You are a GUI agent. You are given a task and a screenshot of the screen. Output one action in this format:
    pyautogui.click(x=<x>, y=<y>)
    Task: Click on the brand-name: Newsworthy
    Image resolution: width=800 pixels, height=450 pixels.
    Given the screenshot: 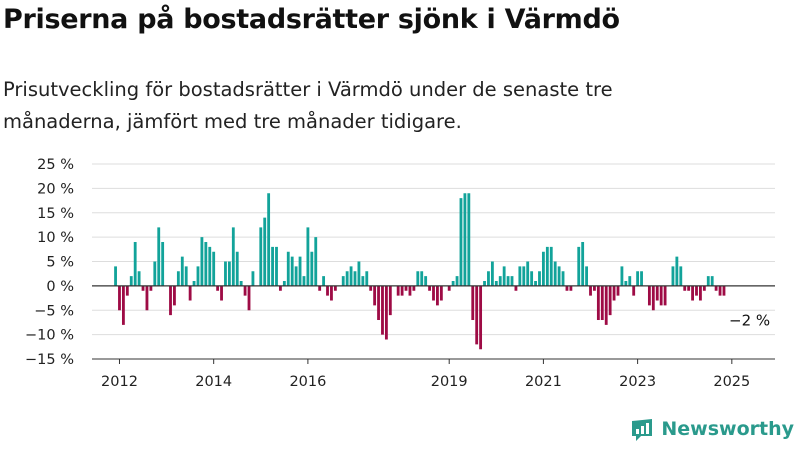 What is the action you would take?
    pyautogui.click(x=727, y=429)
    